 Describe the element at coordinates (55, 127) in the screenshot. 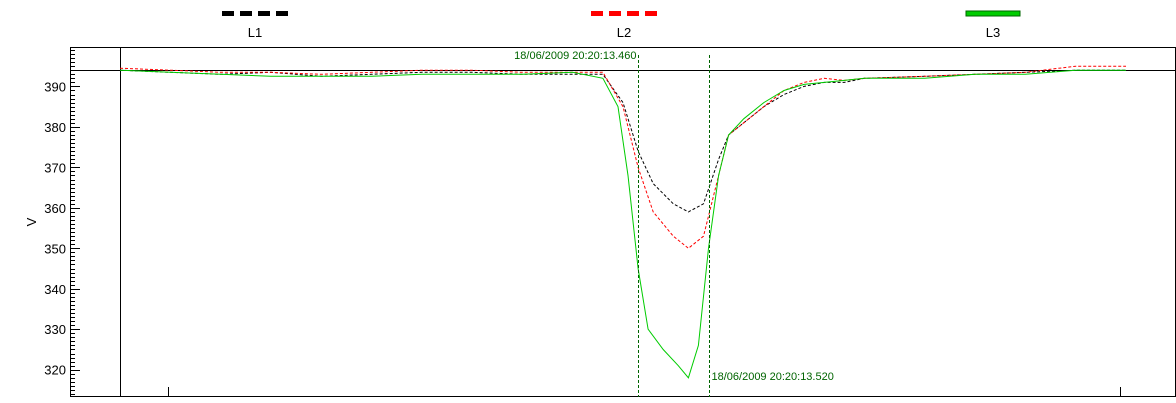

I see `y-tick-label: 380` at that location.